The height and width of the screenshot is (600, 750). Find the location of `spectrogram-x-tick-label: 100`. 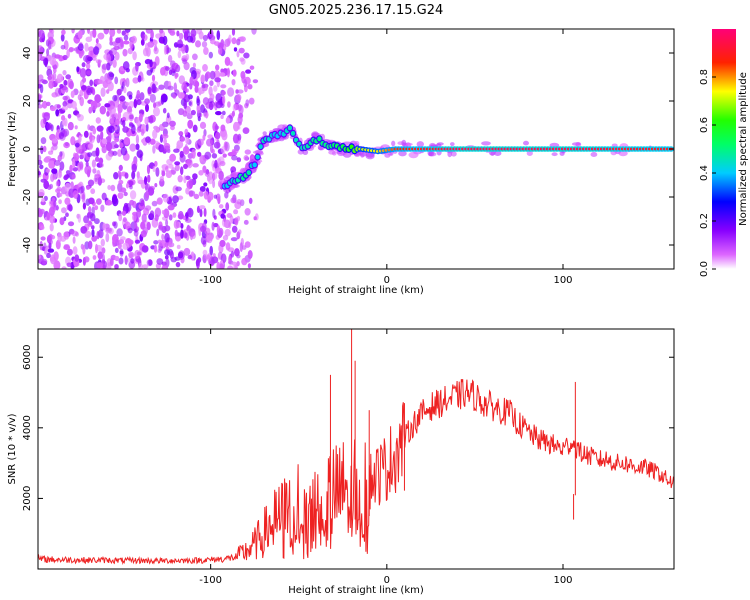

spectrogram-x-tick-label: 100 is located at coordinates (562, 280).